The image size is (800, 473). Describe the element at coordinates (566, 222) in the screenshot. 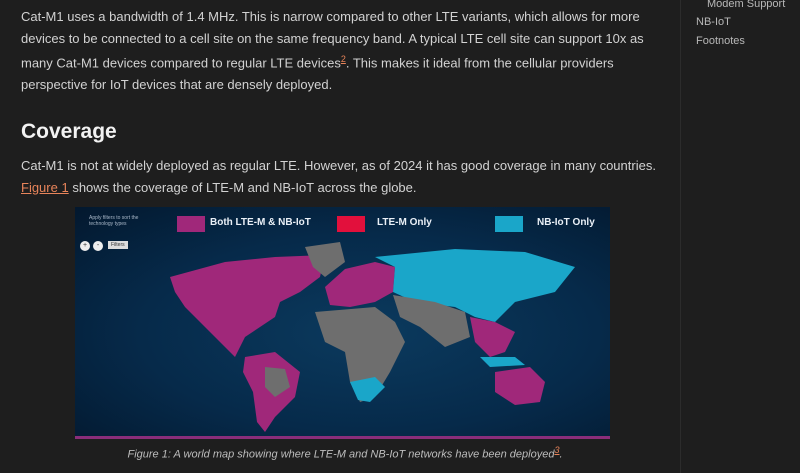

I see `legend-label-nbiot: NB-IoT Only` at that location.